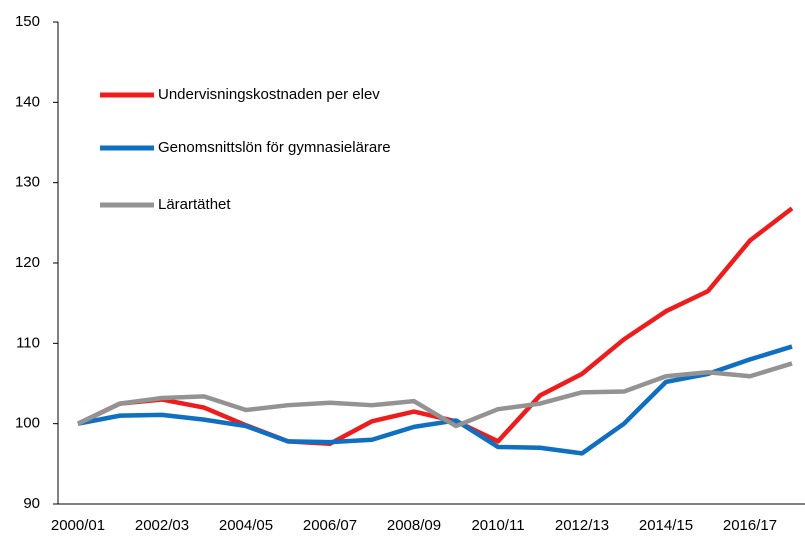 The image size is (805, 539). Describe the element at coordinates (274, 147) in the screenshot. I see `legend-label: Genomsnittslön för gymnasielärare` at that location.